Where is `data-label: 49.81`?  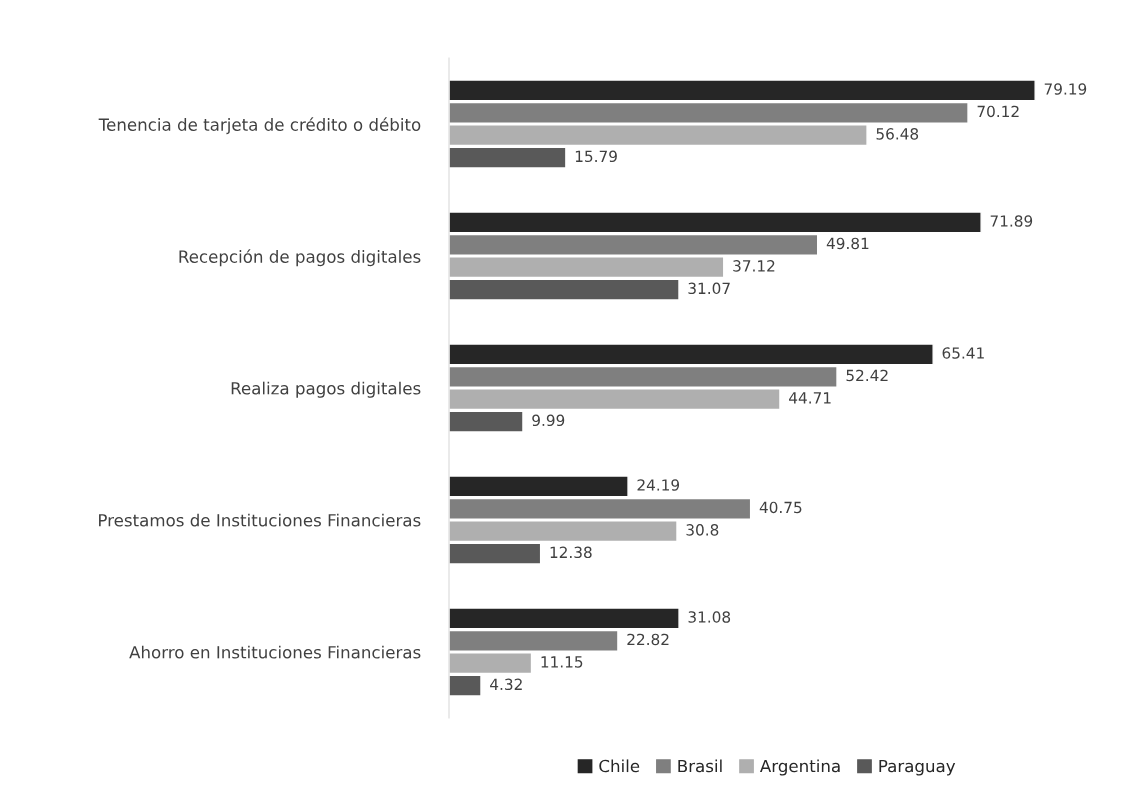 data-label: 49.81 is located at coordinates (847, 243).